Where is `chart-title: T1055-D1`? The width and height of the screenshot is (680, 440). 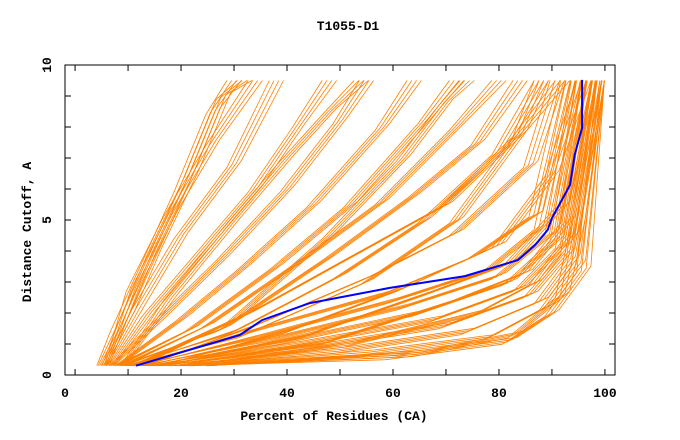 chart-title: T1055-D1 is located at coordinates (348, 26).